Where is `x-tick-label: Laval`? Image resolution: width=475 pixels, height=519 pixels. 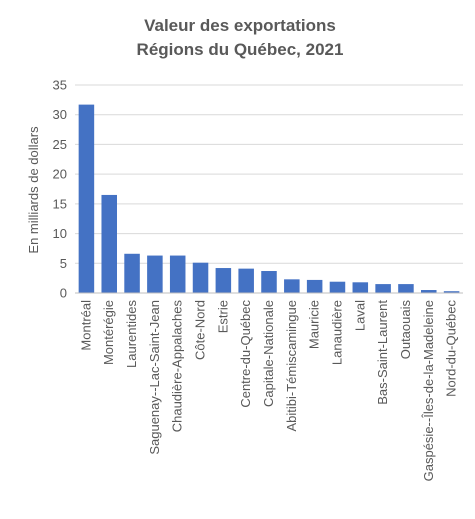 x-tick-label: Laval is located at coordinates (359, 315).